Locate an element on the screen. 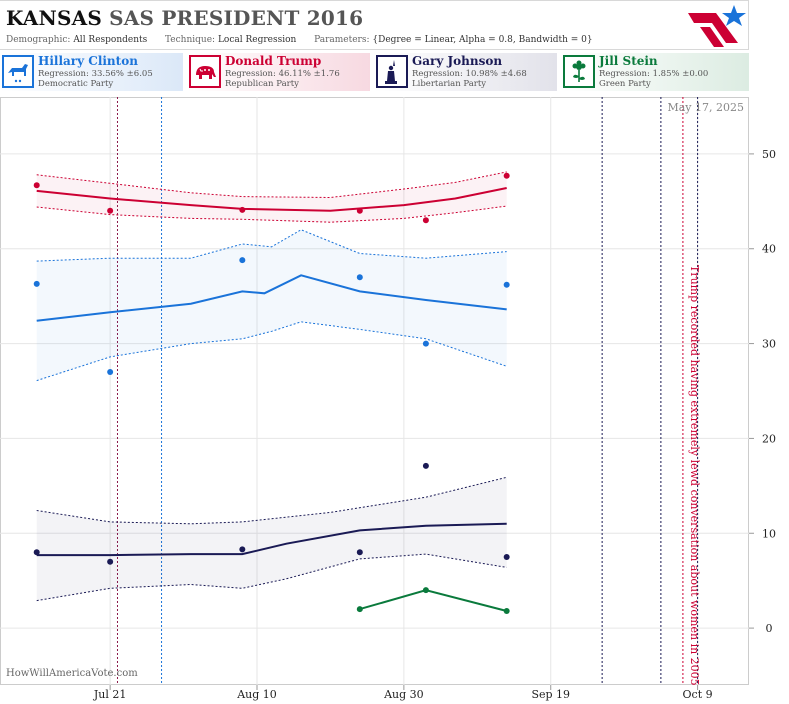 This screenshot has height=704, width=789. title-rest: SAS PRESIDENT 2016 is located at coordinates (236, 18).